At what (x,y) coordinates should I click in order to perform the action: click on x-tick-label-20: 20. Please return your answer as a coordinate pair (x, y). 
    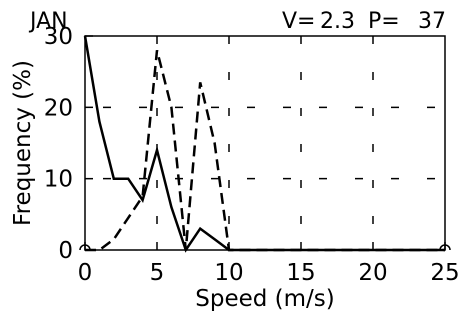
    Looking at the image, I should click on (372, 273).